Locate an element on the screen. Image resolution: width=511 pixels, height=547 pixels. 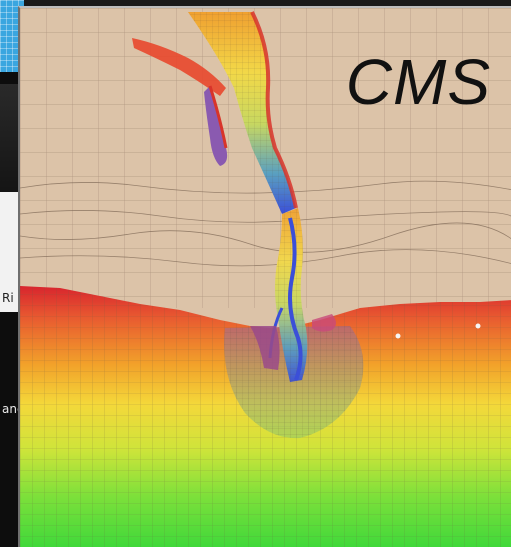
upper-left-branch is located at coordinates (179, 67).